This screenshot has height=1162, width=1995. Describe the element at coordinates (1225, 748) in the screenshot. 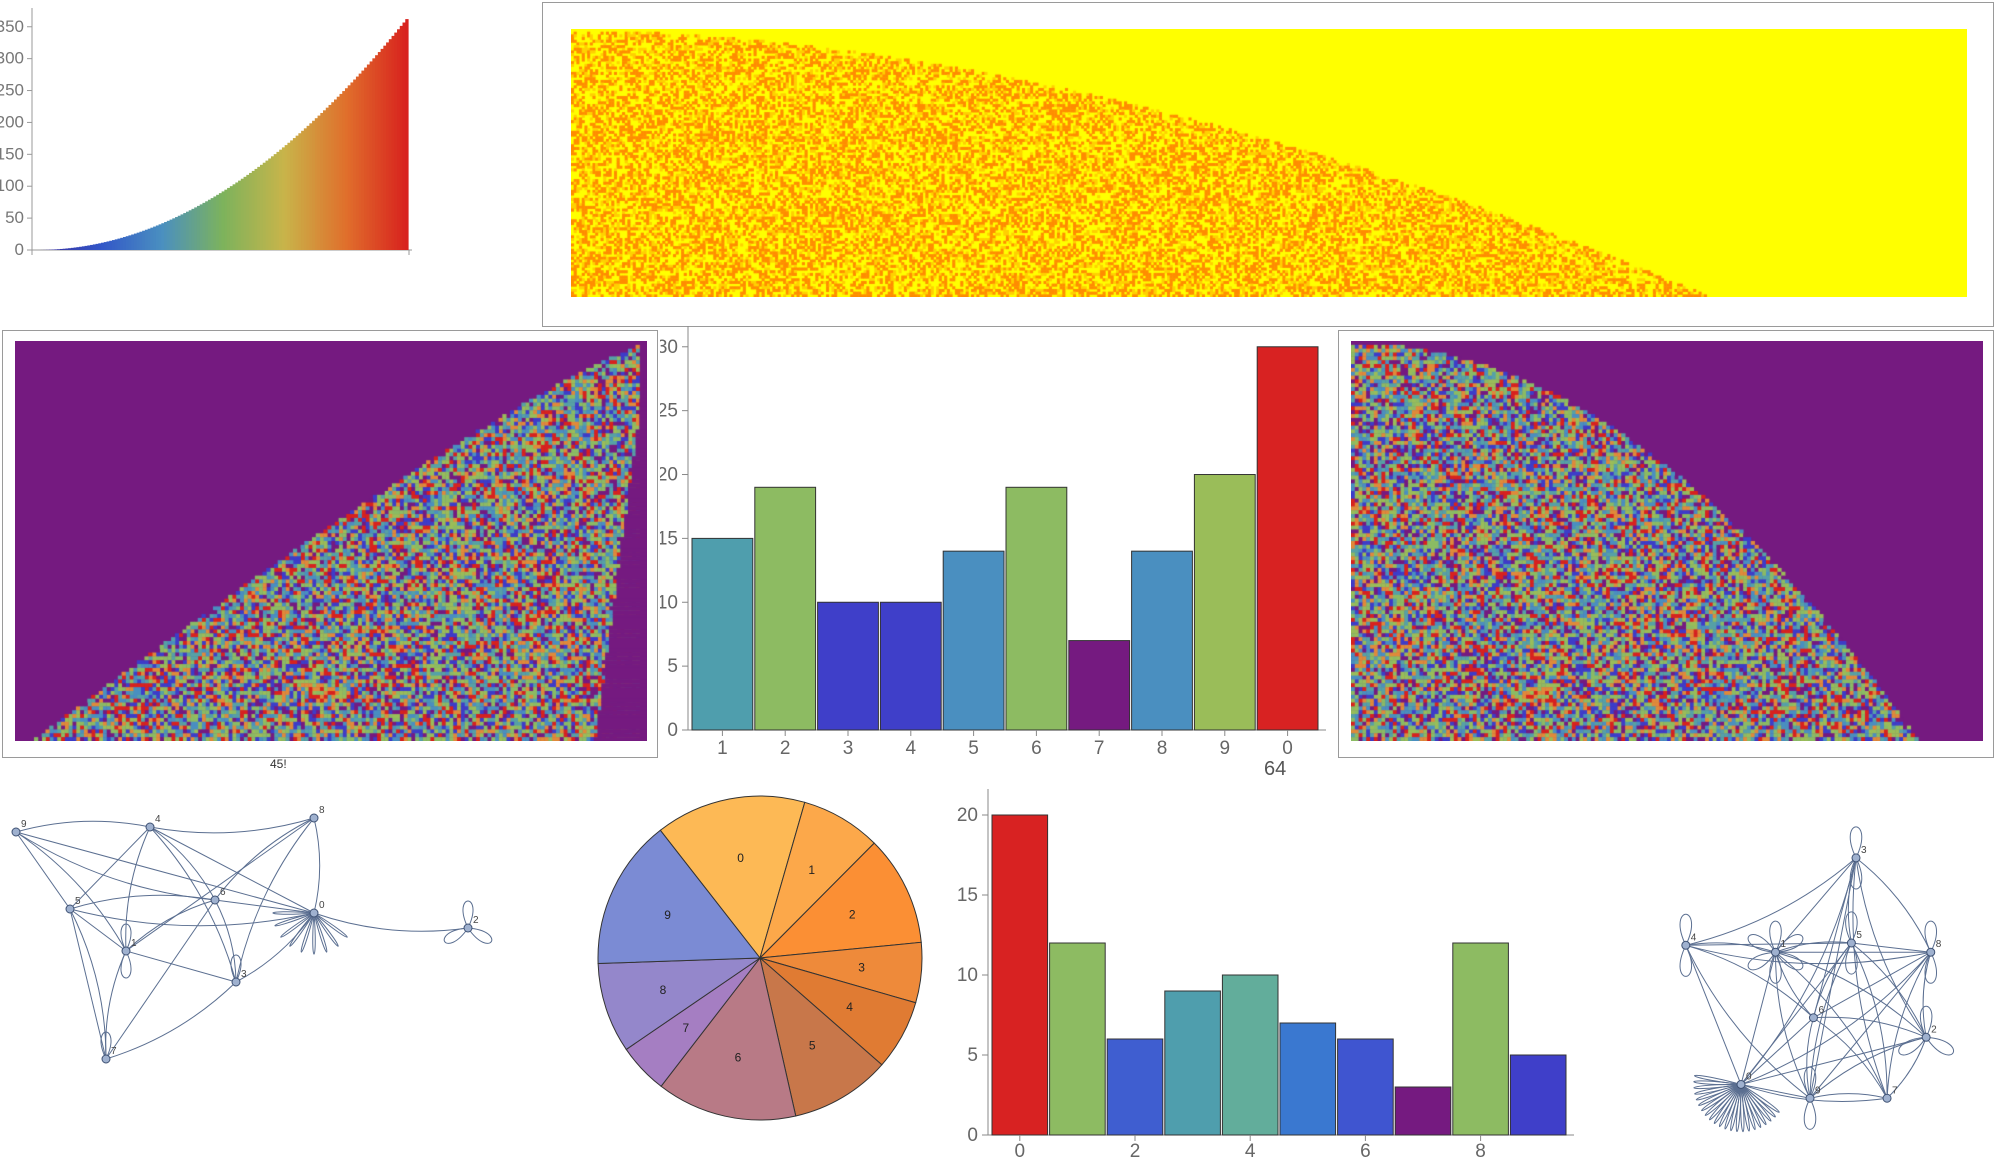

I see `bar-x-tick-label: 9` at that location.